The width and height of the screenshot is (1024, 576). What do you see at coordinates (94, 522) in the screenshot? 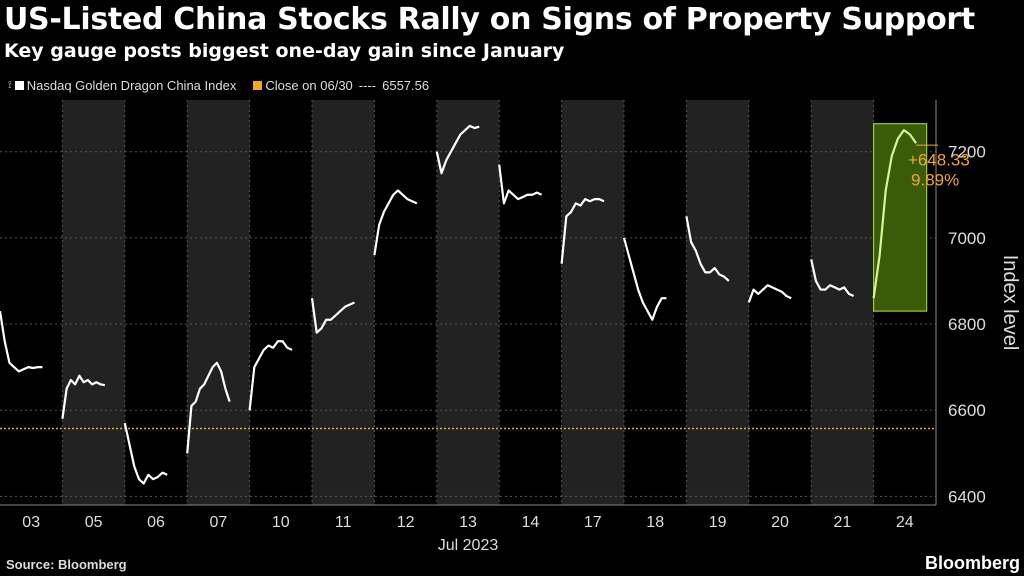
I see `x-tick-label: 05` at bounding box center [94, 522].